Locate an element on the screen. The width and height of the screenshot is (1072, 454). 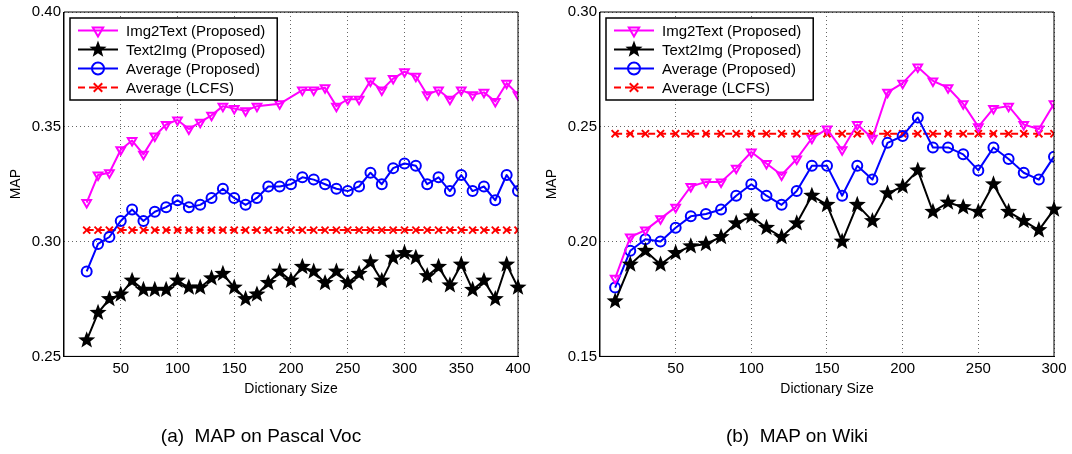
y-tick-label: 0.15 is located at coordinates (582, 355).